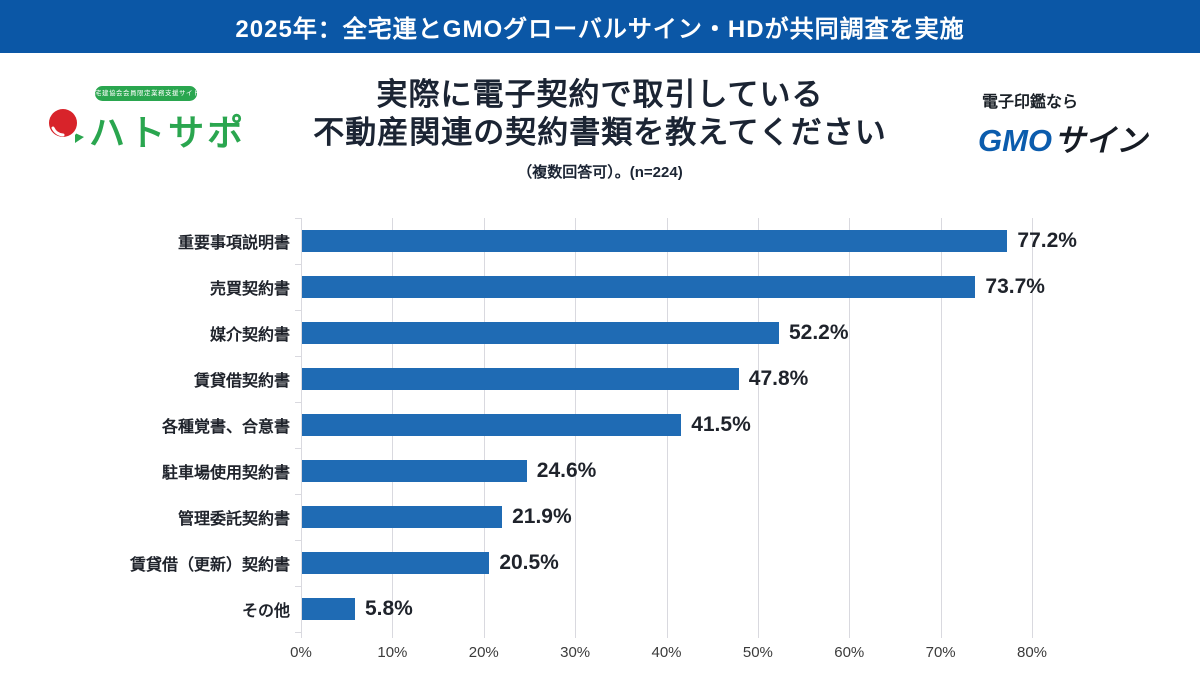 The height and width of the screenshot is (686, 1200). I want to click on hatosapo-bird-icon, so click(60, 129).